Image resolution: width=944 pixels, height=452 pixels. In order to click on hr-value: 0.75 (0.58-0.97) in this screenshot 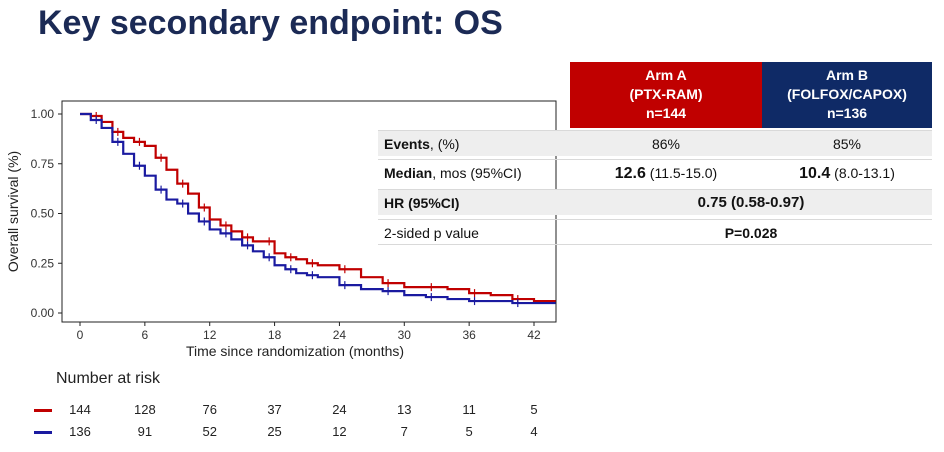, I will do `click(751, 202)`.